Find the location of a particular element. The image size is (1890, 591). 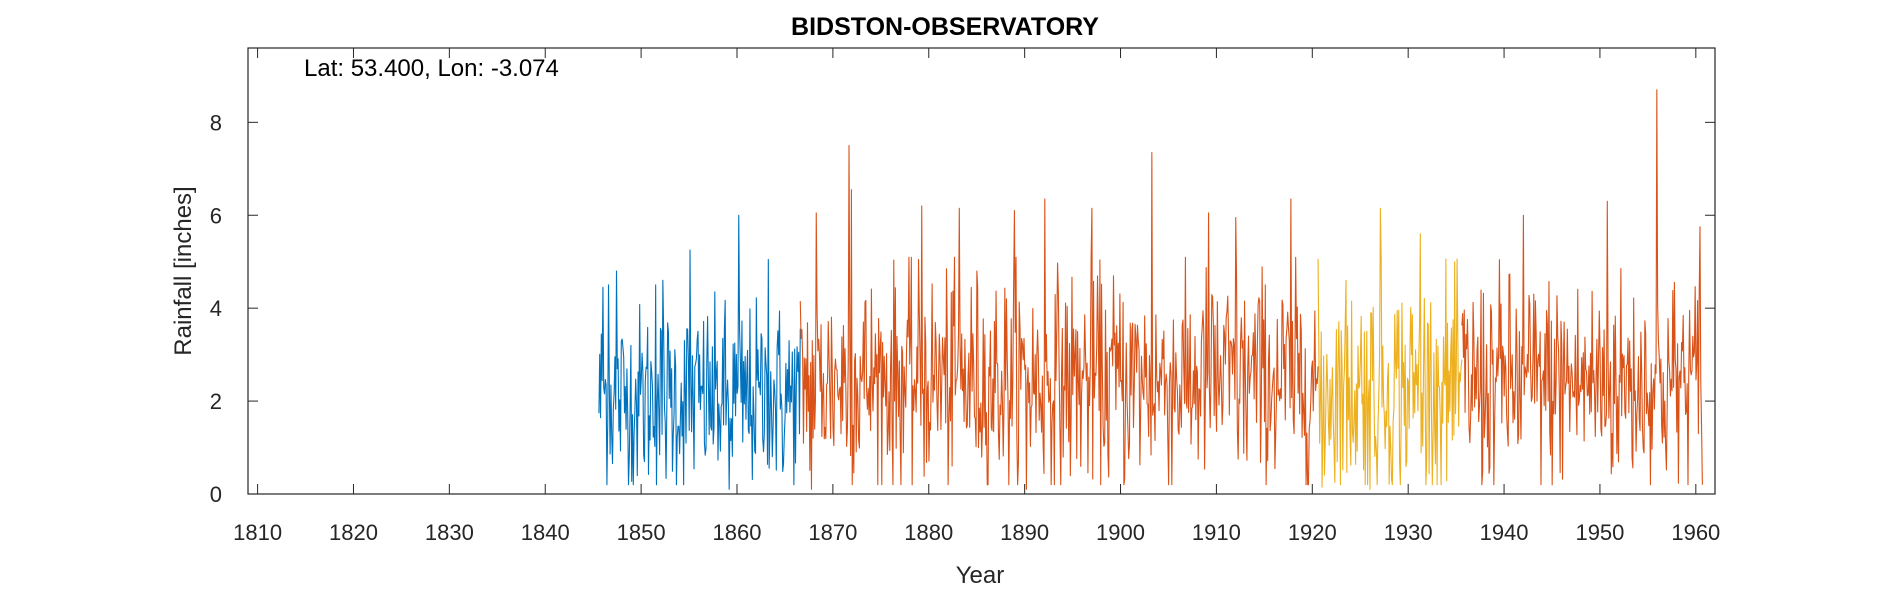

x-tick-label: 1850 is located at coordinates (641, 532).